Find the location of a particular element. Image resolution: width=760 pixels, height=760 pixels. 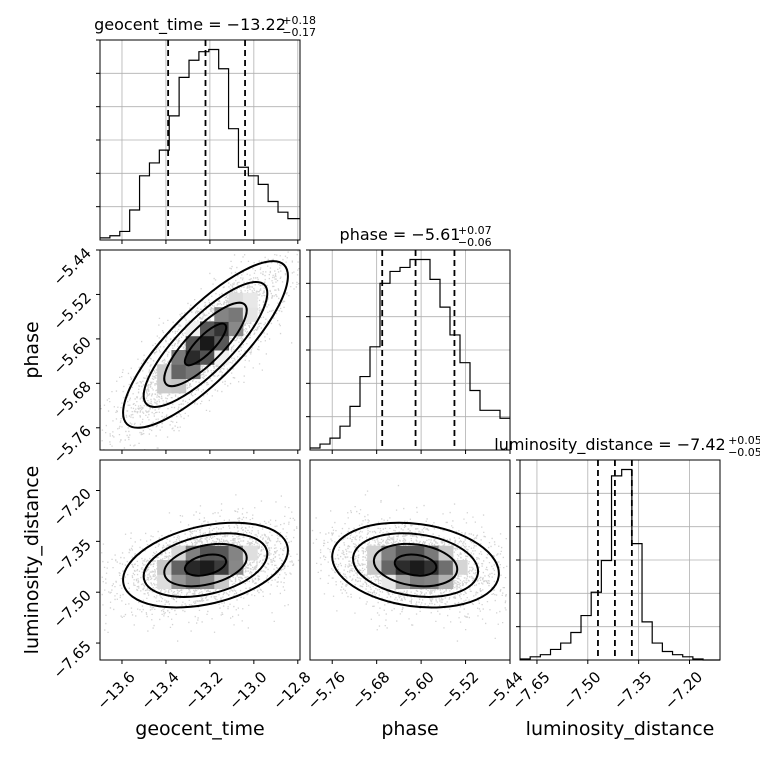

x-tick-label-geocent_time: −12.8 is located at coordinates (291, 690).